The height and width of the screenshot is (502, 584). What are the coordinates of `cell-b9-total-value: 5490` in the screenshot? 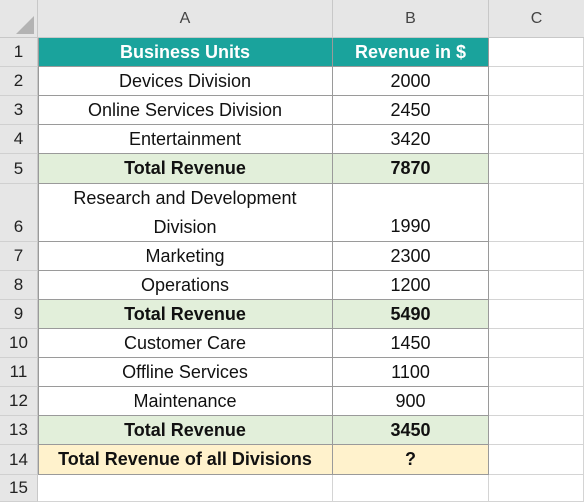 It's located at (411, 314).